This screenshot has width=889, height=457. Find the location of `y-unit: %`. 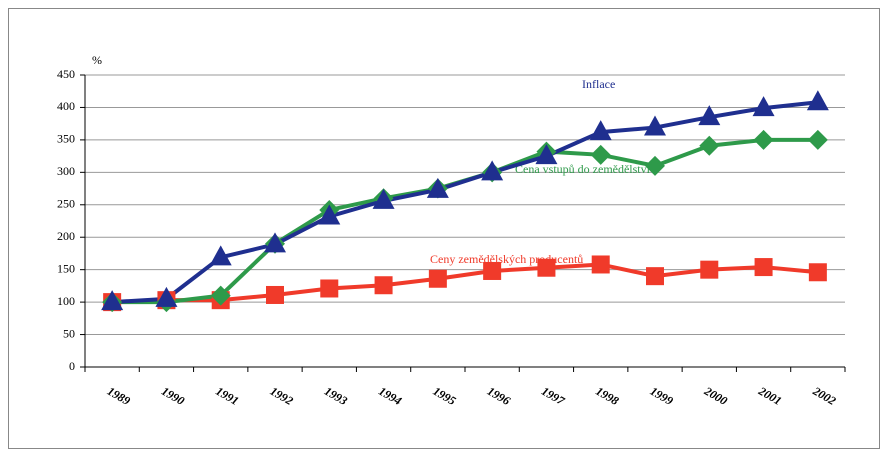

y-unit: % is located at coordinates (97, 60).